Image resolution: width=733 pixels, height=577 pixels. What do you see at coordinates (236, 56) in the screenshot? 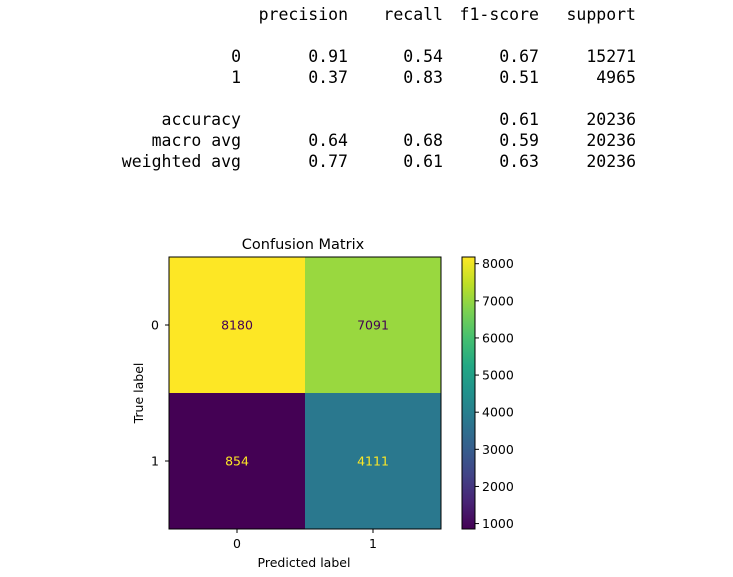
I see `report-cell-label: 0` at bounding box center [236, 56].